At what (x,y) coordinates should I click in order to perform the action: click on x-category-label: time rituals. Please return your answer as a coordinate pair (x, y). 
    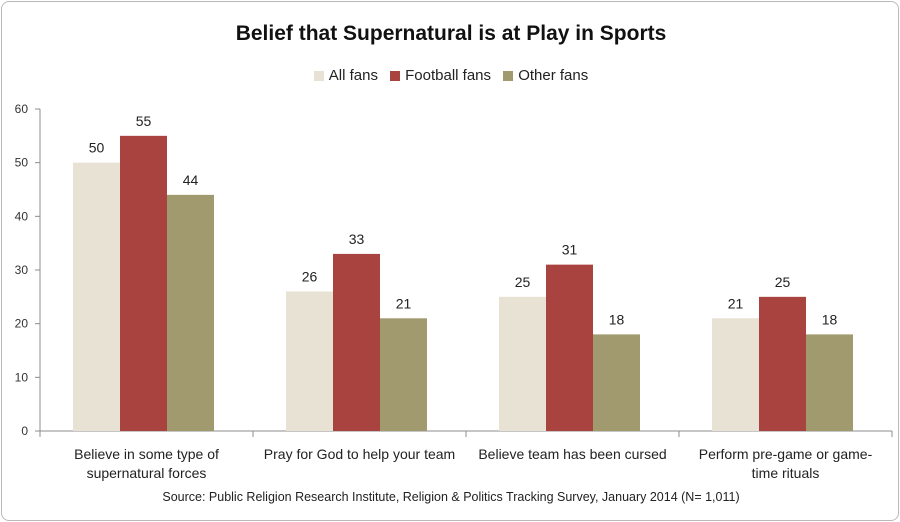
    Looking at the image, I should click on (786, 473).